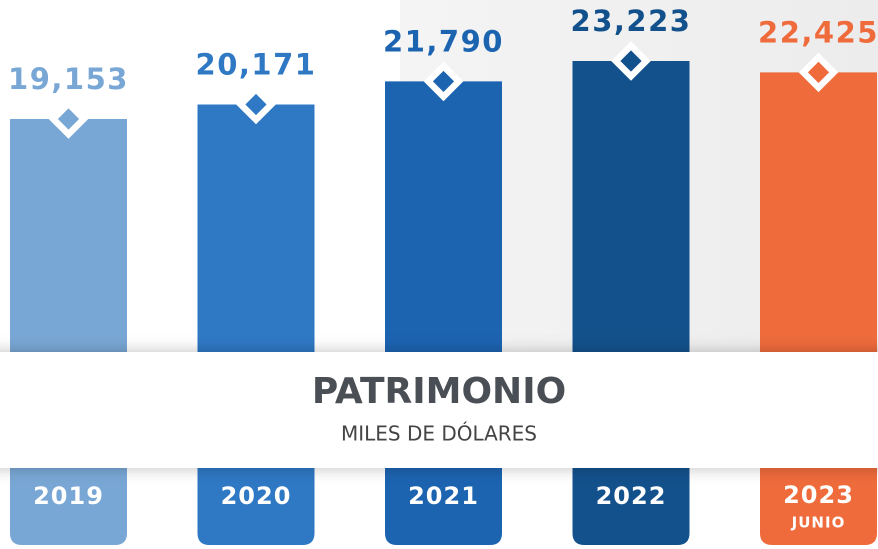  Describe the element at coordinates (443, 496) in the screenshot. I see `x-tick-label: 2021` at that location.